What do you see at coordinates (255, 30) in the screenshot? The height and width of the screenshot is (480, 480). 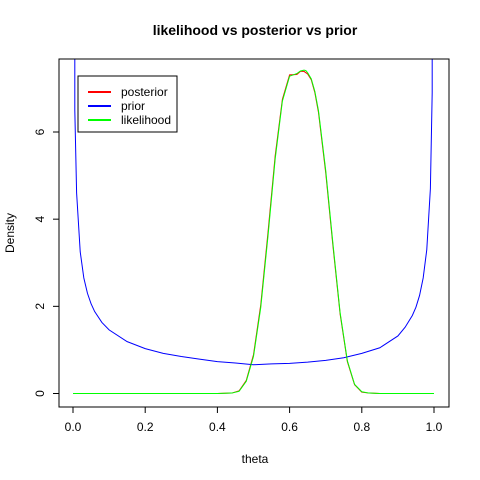 I see `chart-title: likelihood vs posterior vs prior` at bounding box center [255, 30].